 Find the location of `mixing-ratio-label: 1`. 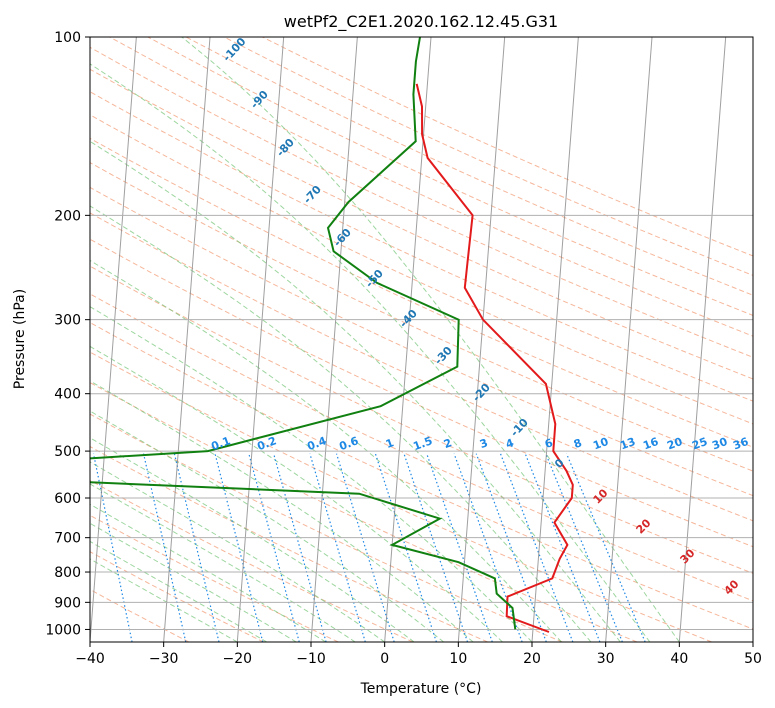

mixing-ratio-label: 1 is located at coordinates (390, 443).